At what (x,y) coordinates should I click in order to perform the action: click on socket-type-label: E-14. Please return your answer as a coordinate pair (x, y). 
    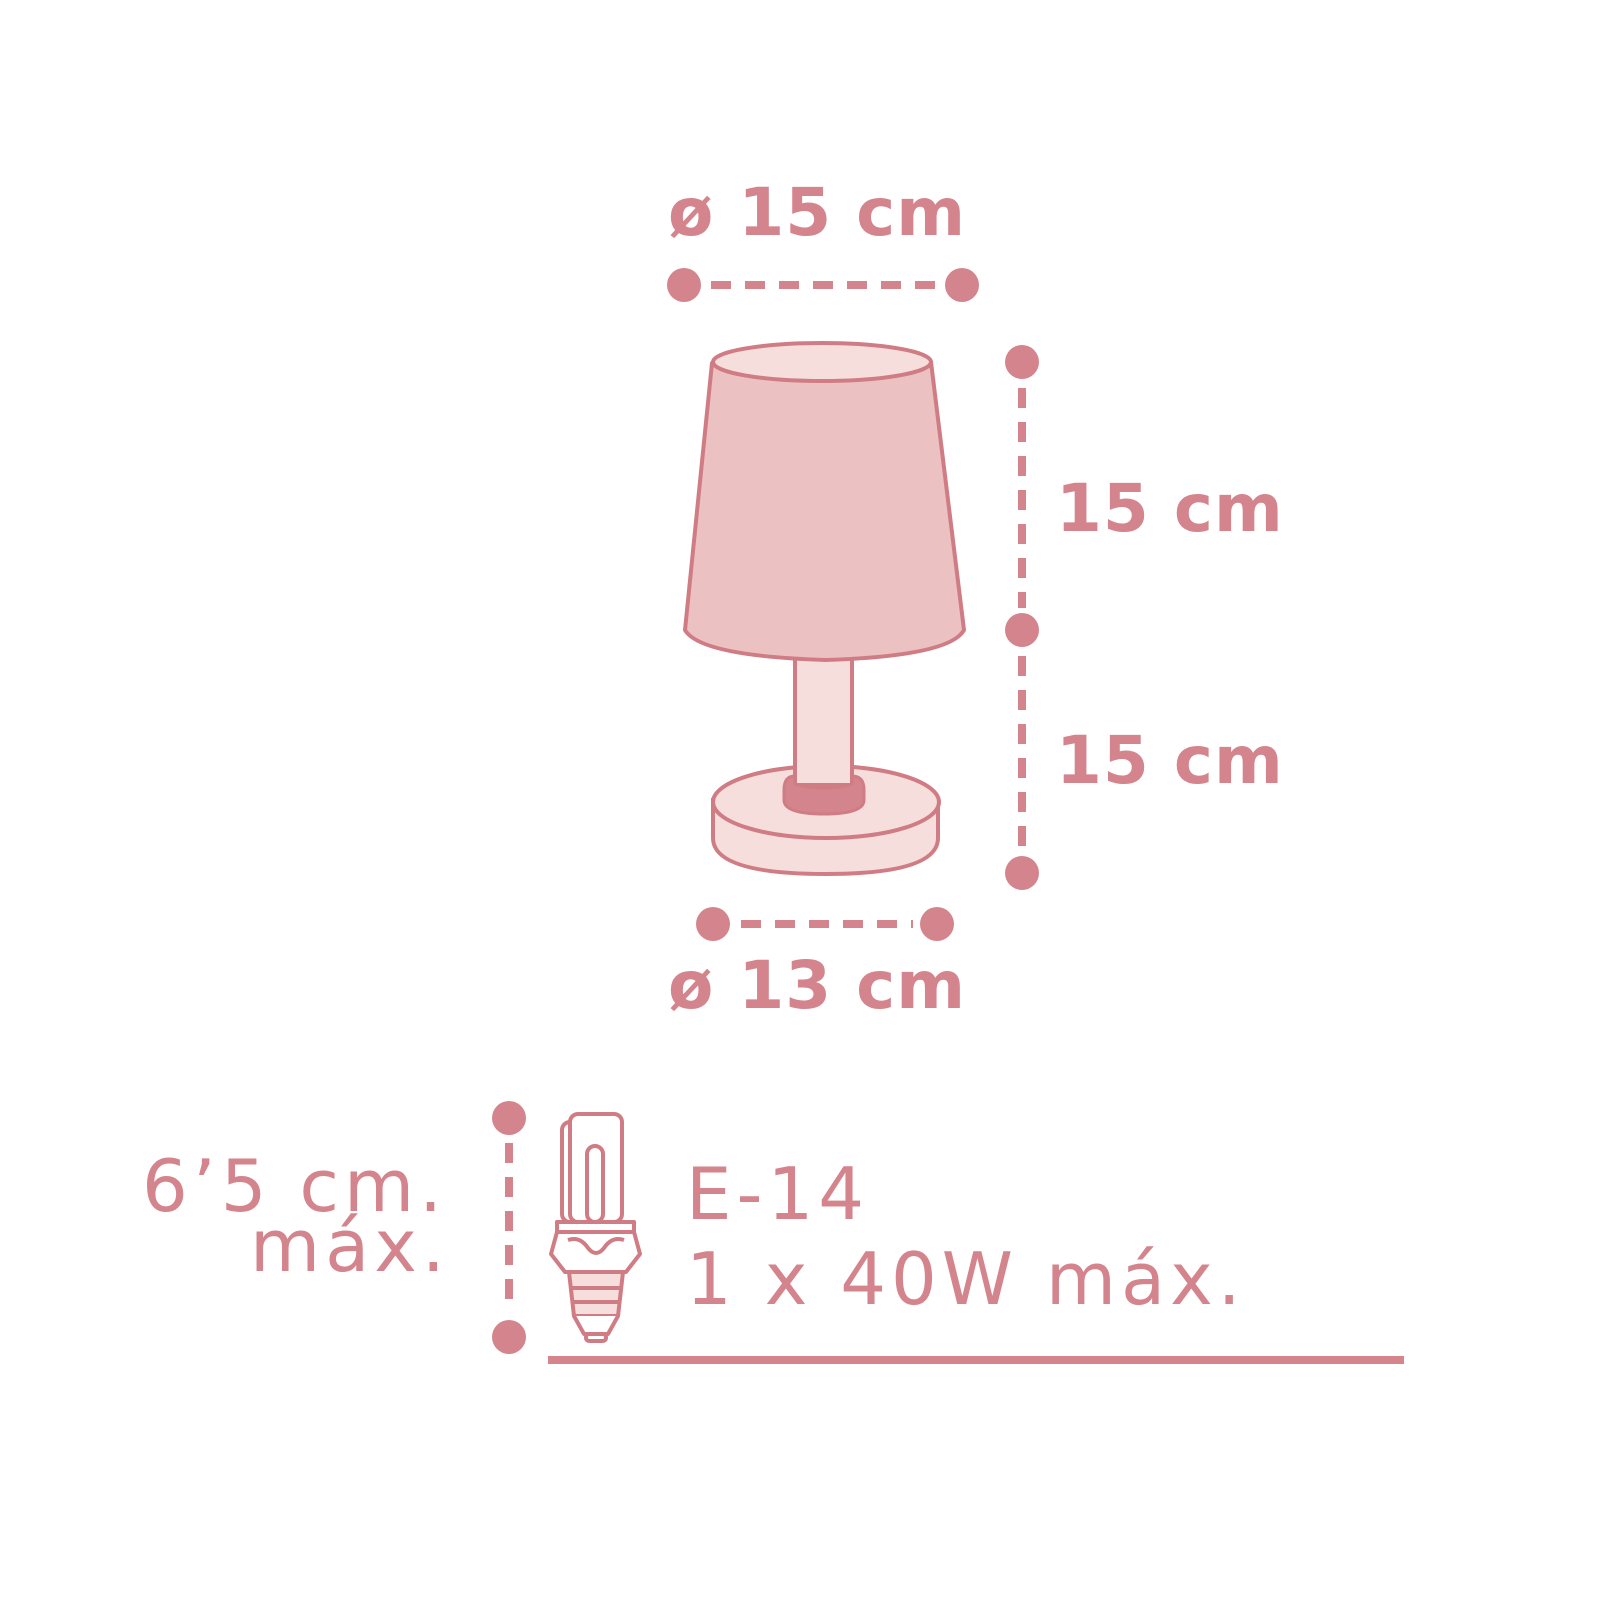
    Looking at the image, I should click on (778, 1194).